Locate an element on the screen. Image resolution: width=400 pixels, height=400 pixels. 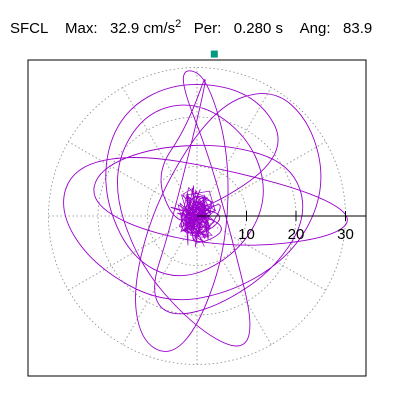
period-label: Per: is located at coordinates (207, 28).